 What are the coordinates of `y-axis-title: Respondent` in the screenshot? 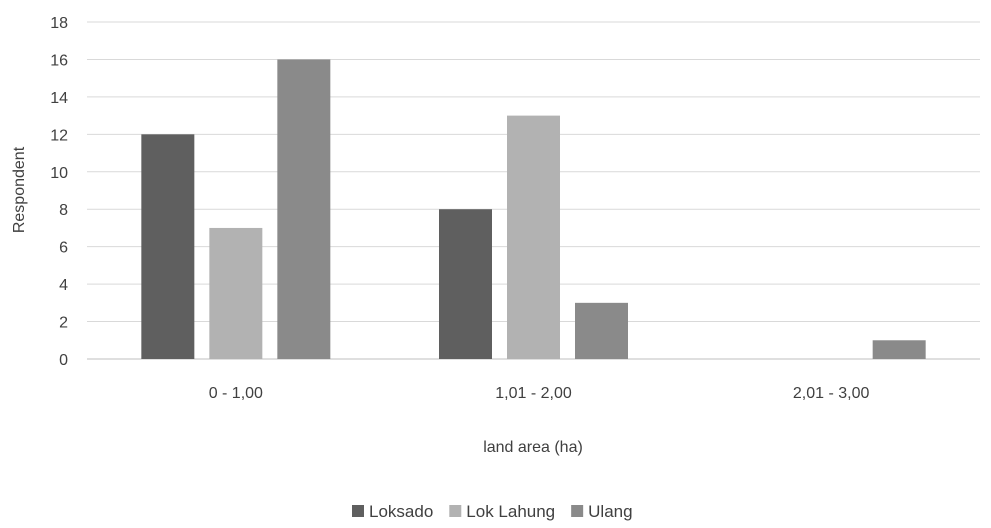 It's located at (19, 189).